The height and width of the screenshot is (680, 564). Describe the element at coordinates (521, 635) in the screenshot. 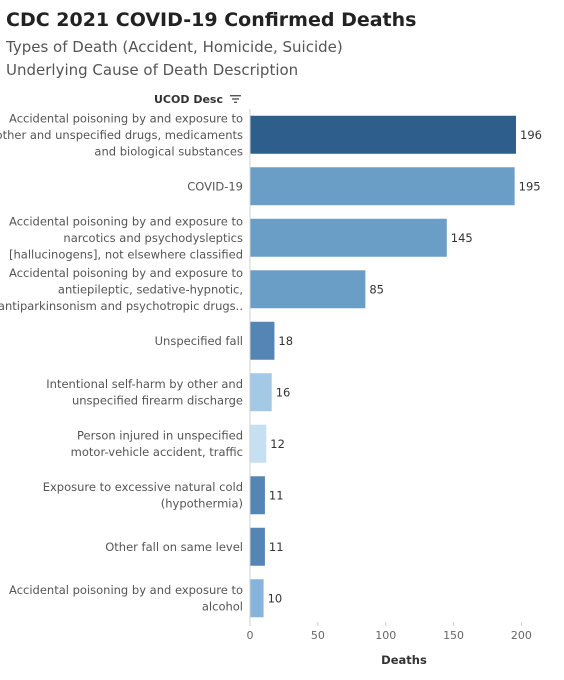

I see `x-tick-label: 200` at that location.